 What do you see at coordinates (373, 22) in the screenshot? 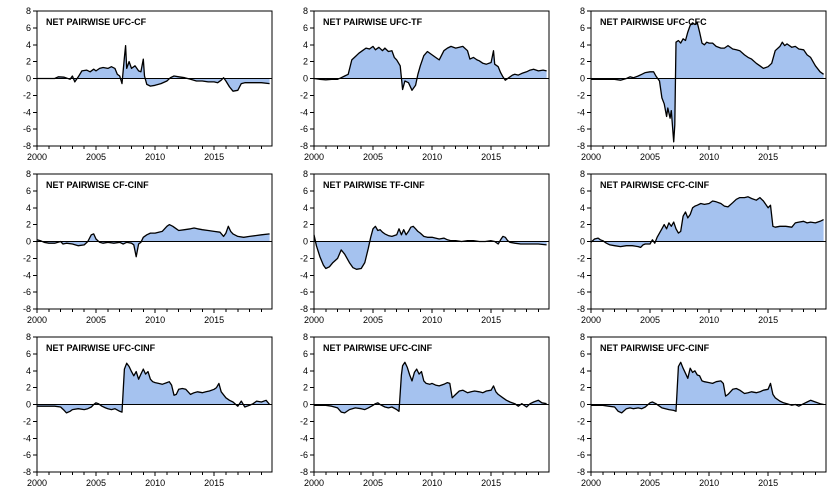
I see `chart-title: NET PAIRWISE UFC-TF` at bounding box center [373, 22].